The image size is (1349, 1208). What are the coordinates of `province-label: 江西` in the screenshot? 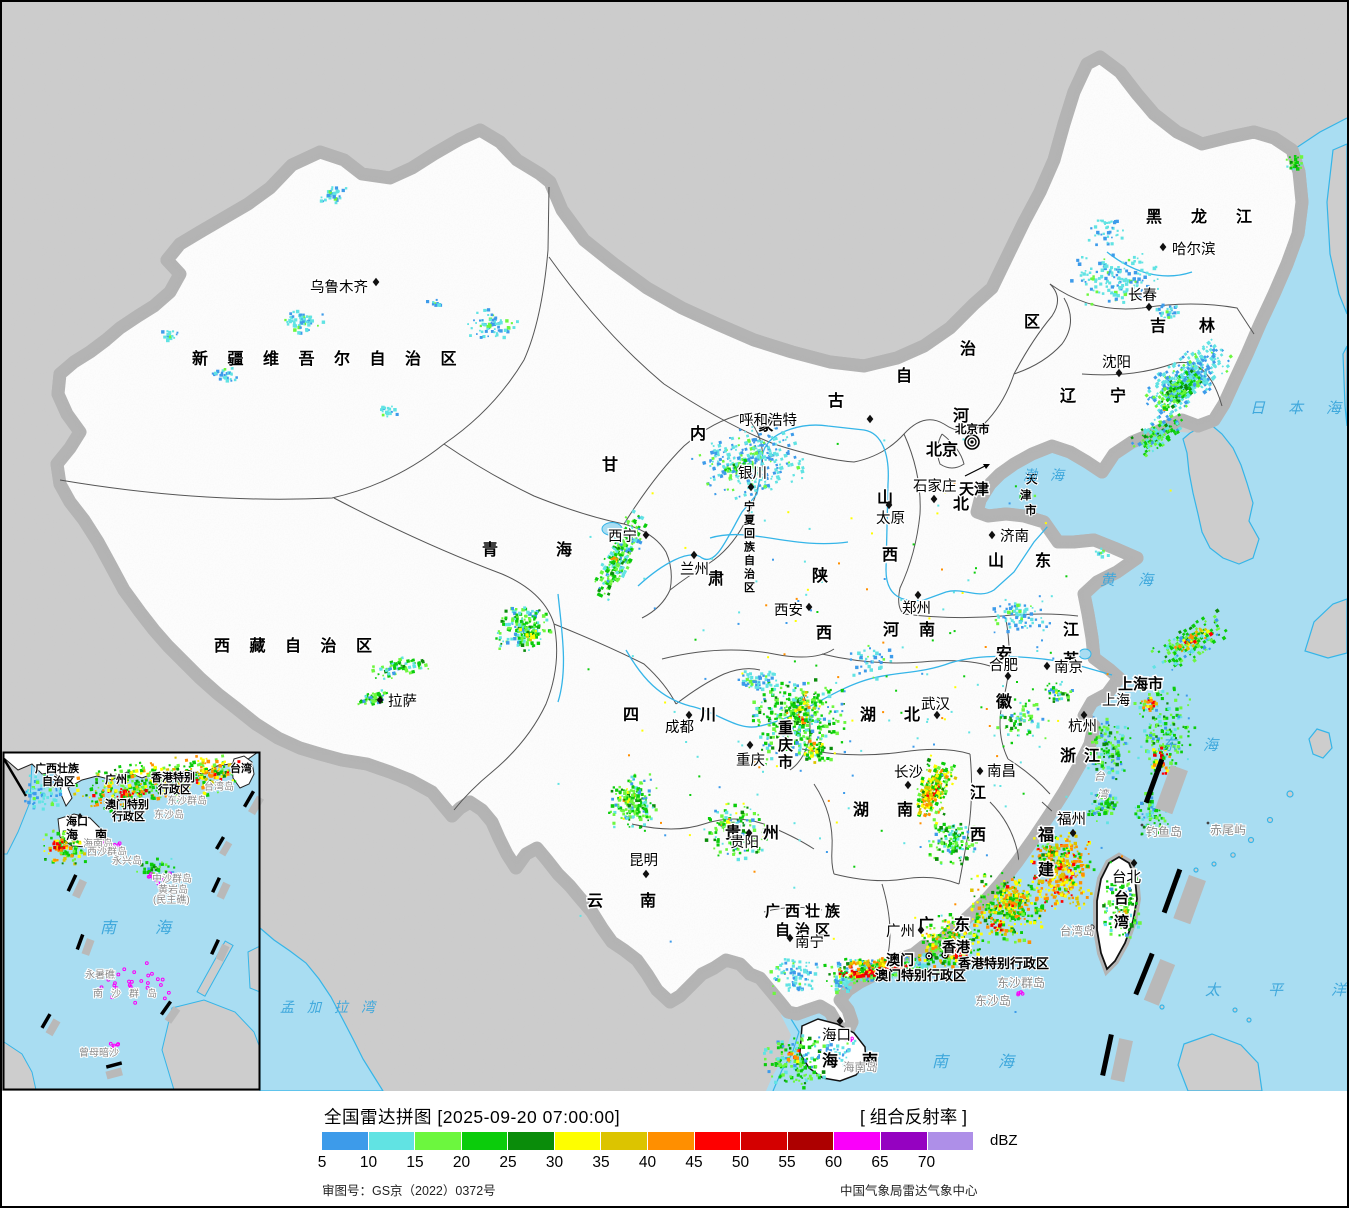 It's located at (978, 814).